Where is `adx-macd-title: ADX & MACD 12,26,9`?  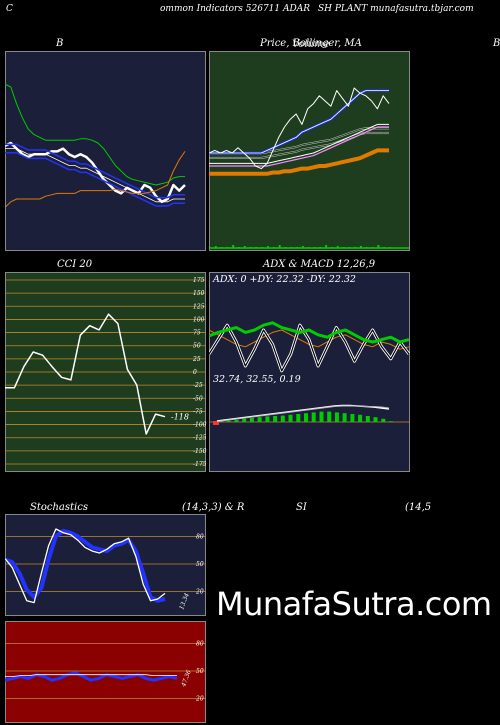 adx-macd-title: ADX & MACD 12,26,9 is located at coordinates (319, 264).